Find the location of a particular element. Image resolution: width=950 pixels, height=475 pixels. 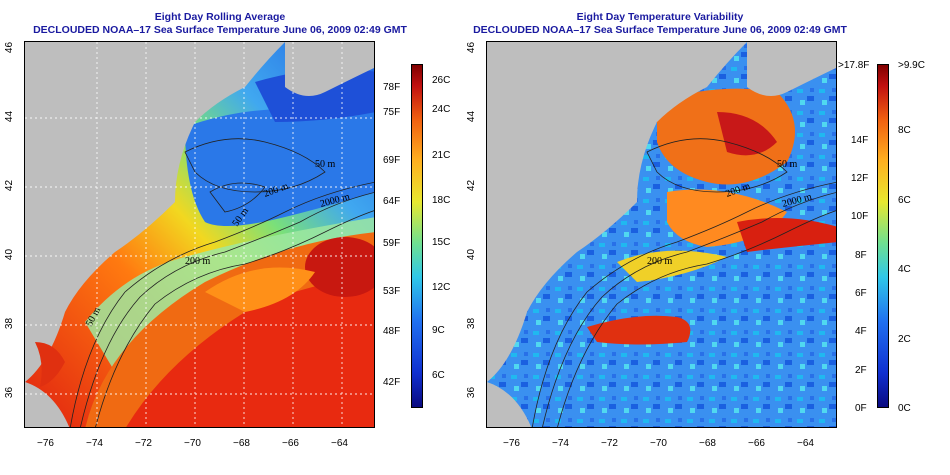

left-lat-tick-40: 40 is located at coordinates (10, 254).